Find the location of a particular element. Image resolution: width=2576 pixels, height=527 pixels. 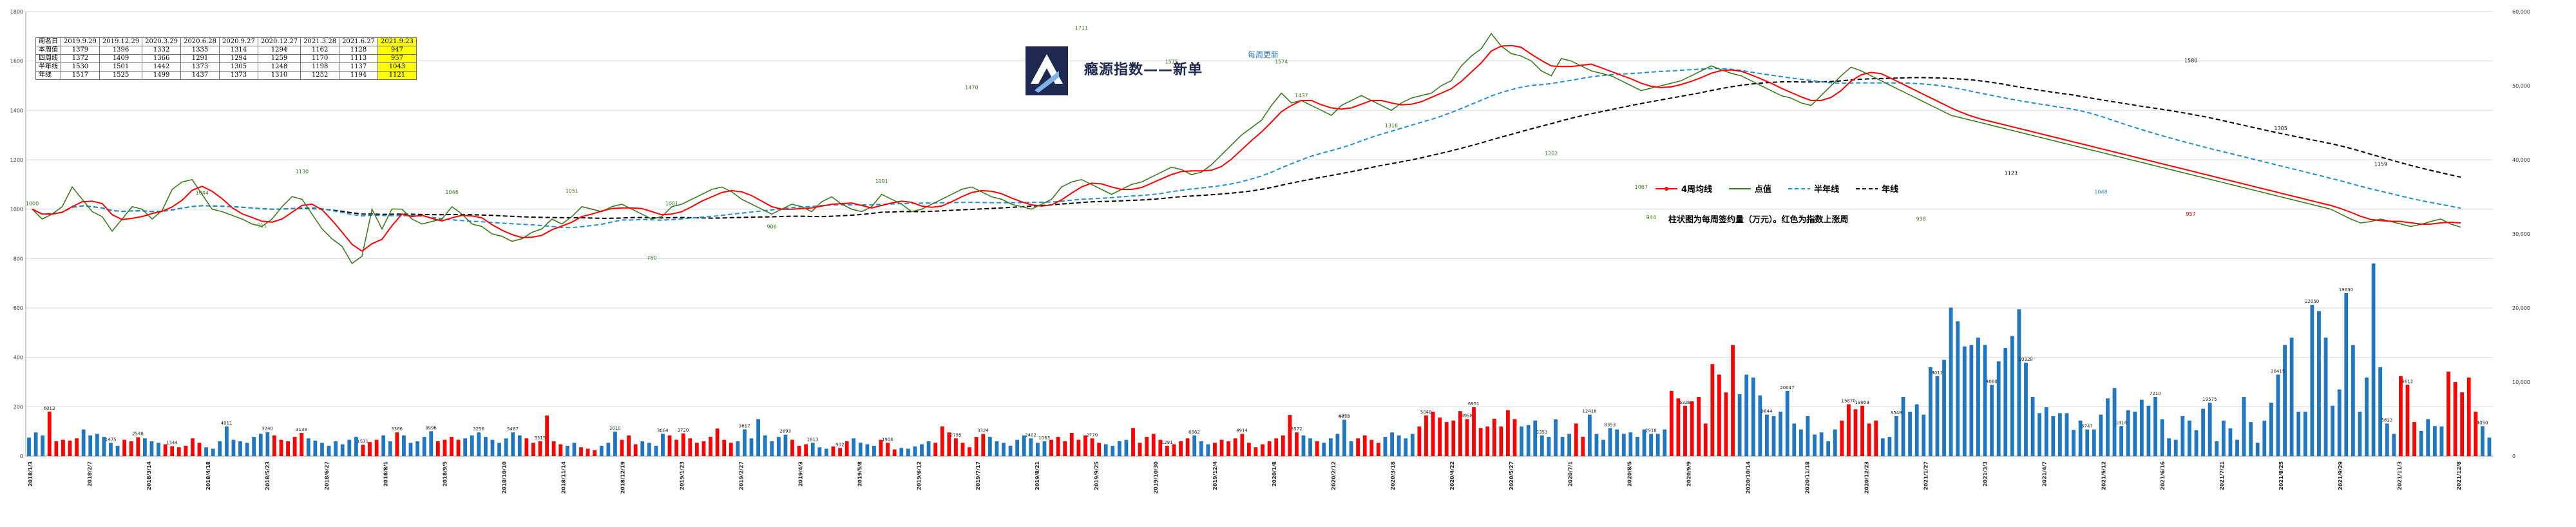

summary-cell: 1517 is located at coordinates (80, 75).